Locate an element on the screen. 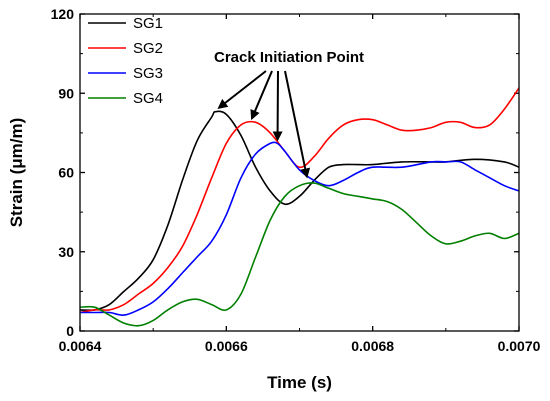  y-tick-label: 90 is located at coordinates (66, 93).